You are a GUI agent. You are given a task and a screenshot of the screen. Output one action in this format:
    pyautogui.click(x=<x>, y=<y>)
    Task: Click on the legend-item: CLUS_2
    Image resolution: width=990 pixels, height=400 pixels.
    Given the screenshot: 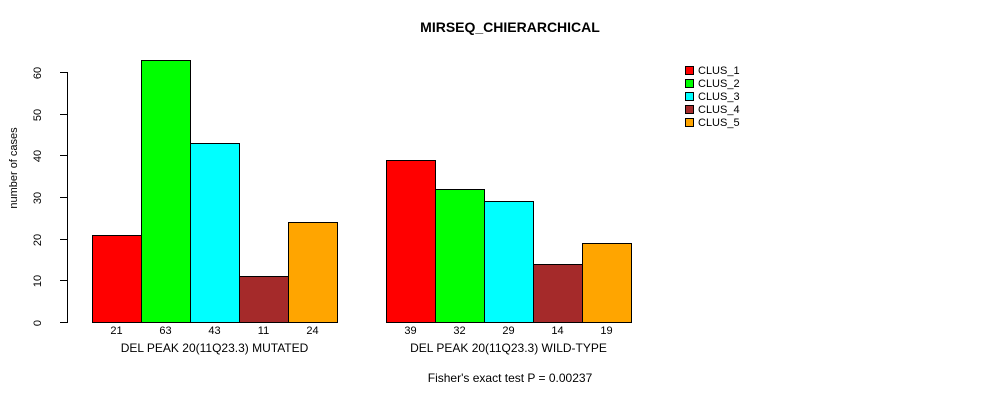 What is the action you would take?
    pyautogui.click(x=712, y=83)
    